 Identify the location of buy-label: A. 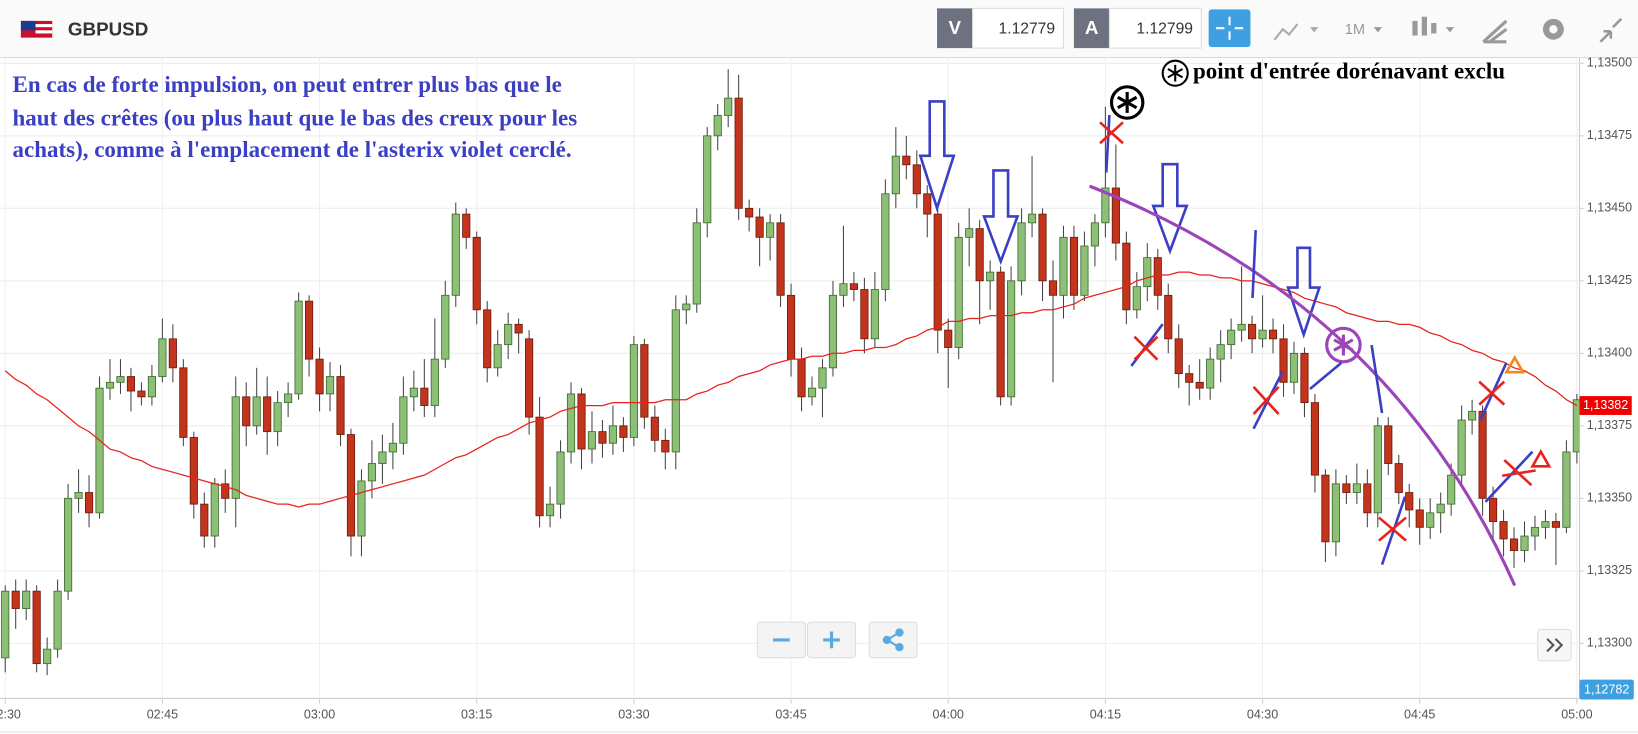
(1092, 27).